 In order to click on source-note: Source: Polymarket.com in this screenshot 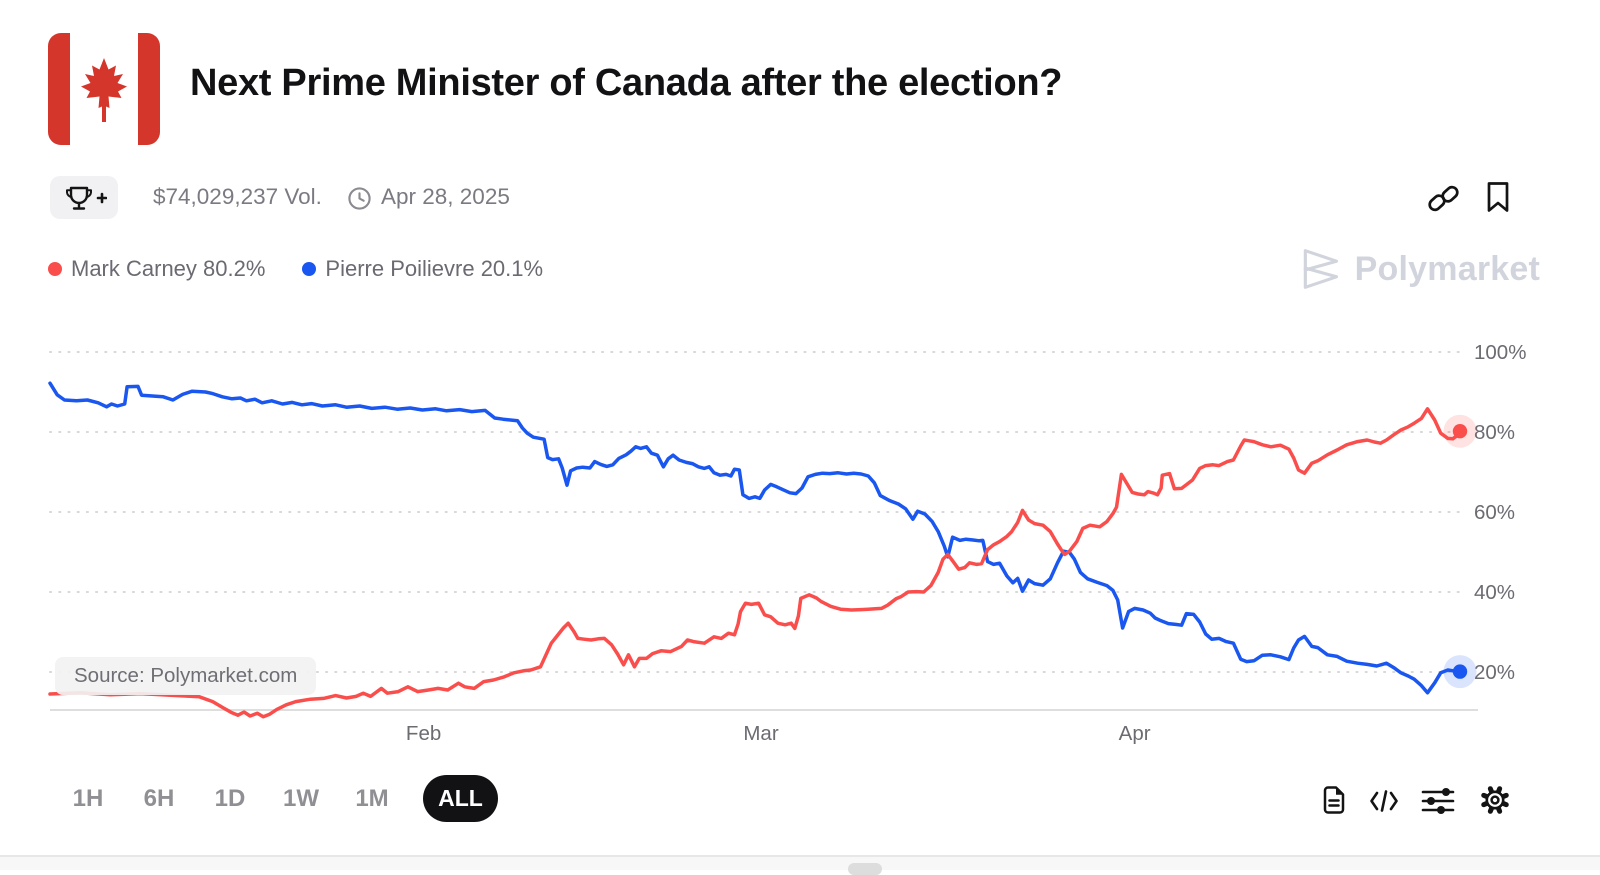, I will do `click(186, 676)`.